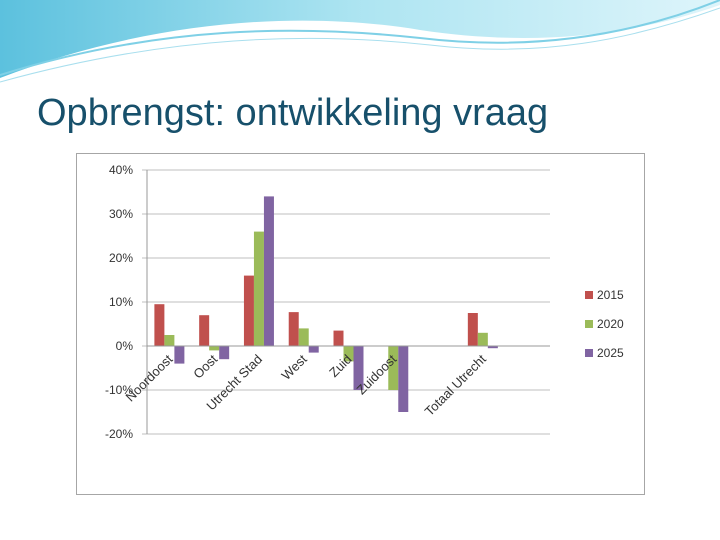 The image size is (720, 540). What do you see at coordinates (121, 170) in the screenshot?
I see `y-tick-label: 40%` at bounding box center [121, 170].